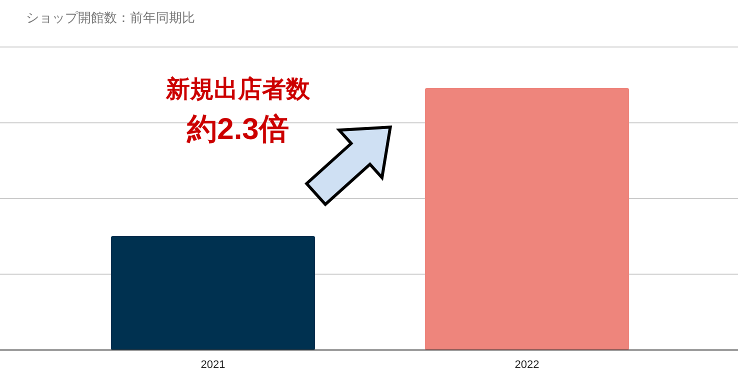 The image size is (738, 380). Describe the element at coordinates (238, 89) in the screenshot. I see `annotation: 新規出店者数` at that location.